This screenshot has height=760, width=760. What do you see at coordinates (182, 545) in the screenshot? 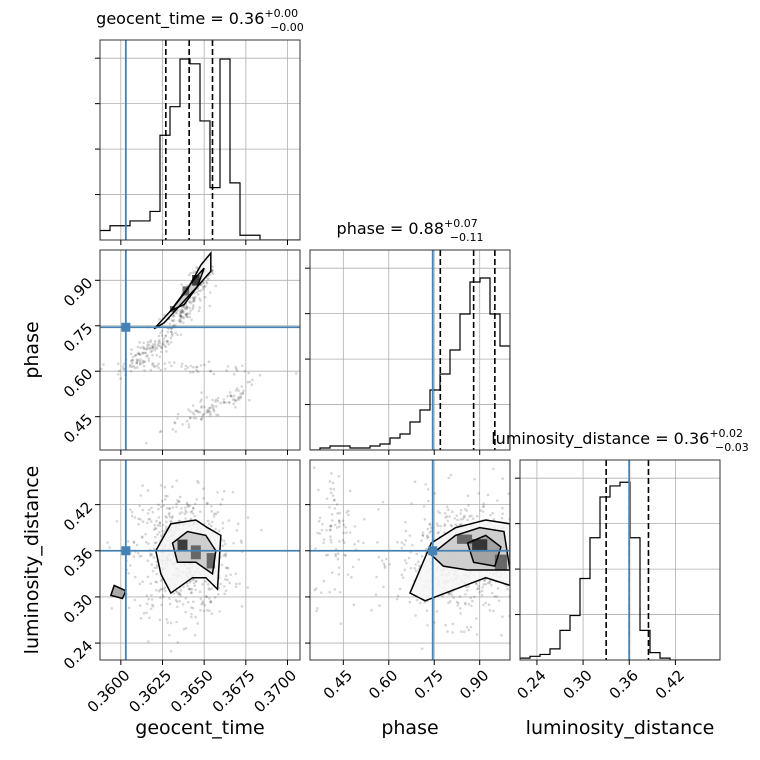
I see `density-peak` at bounding box center [182, 545].